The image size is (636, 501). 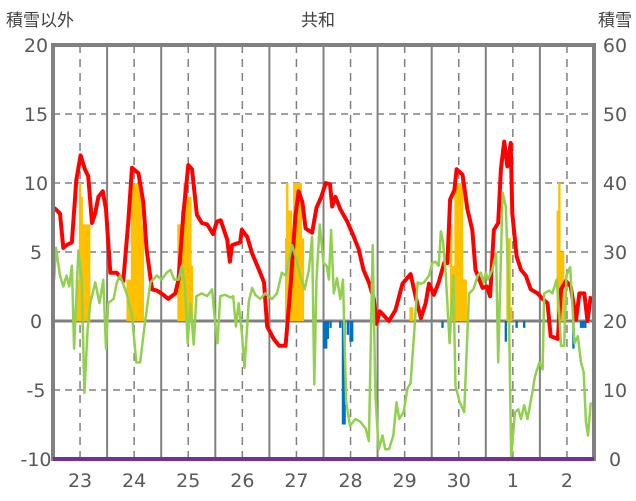 I want to click on y-tick-label: 0, so click(x=36, y=322).